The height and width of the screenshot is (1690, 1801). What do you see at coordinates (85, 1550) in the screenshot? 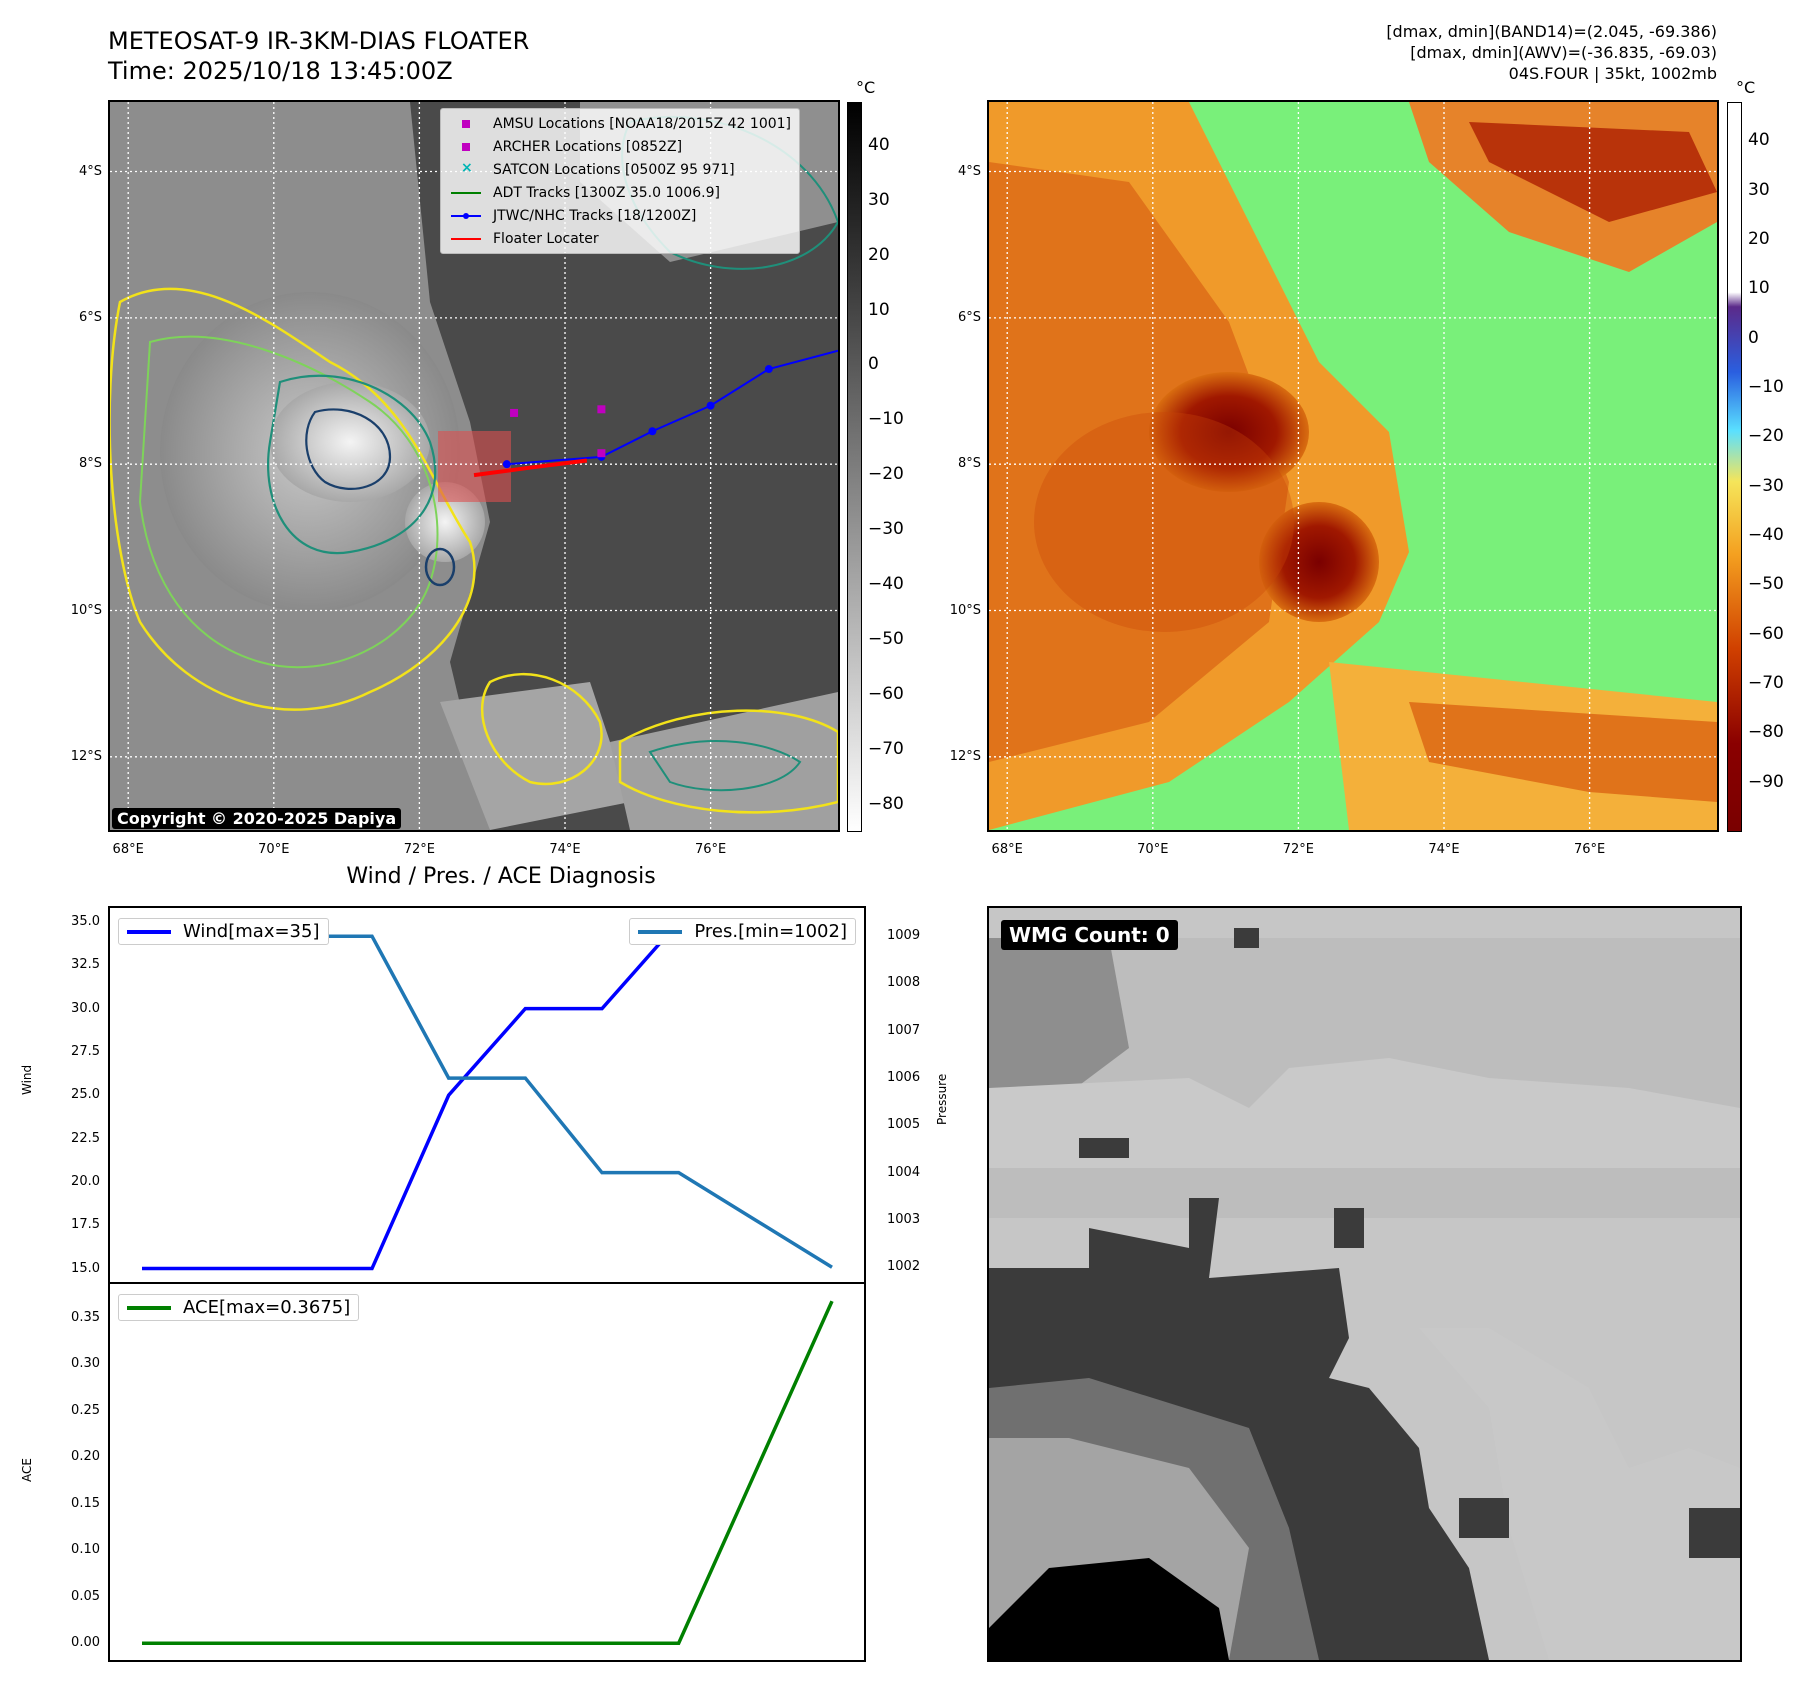
I see `ace-tick-label: 0.10` at bounding box center [85, 1550].